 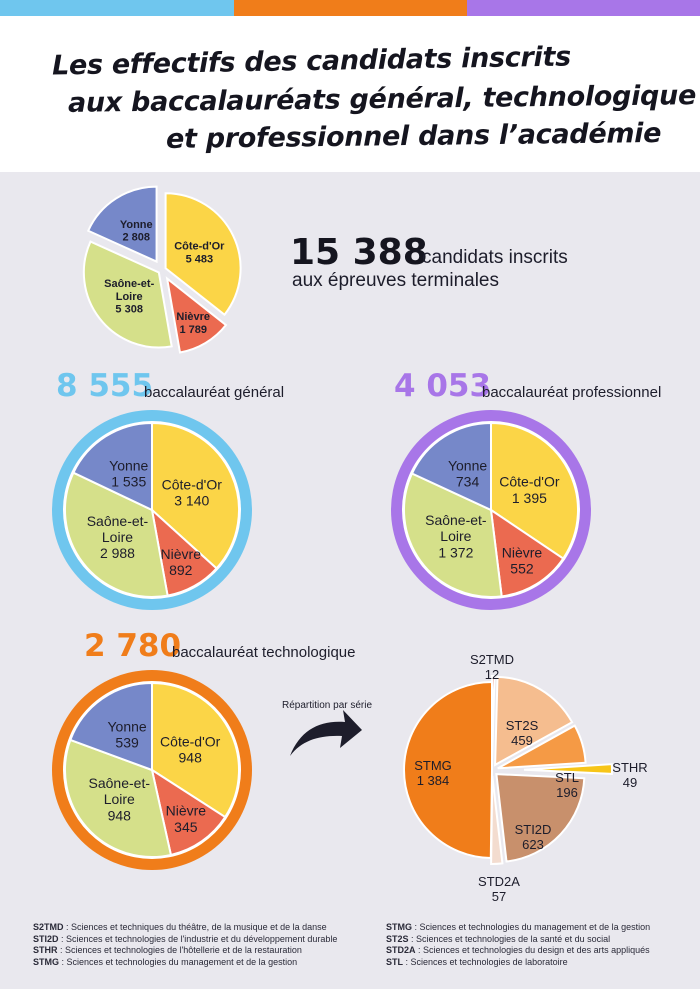 I want to click on cote-dor-label: Côte-d'Or 948, so click(x=190, y=749).